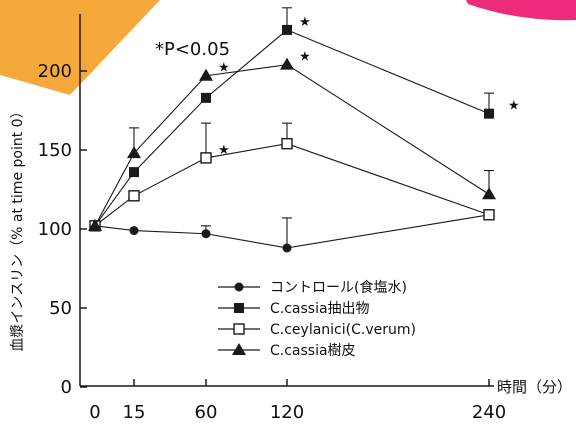  What do you see at coordinates (134, 412) in the screenshot?
I see `x-tick-label: 15` at bounding box center [134, 412].